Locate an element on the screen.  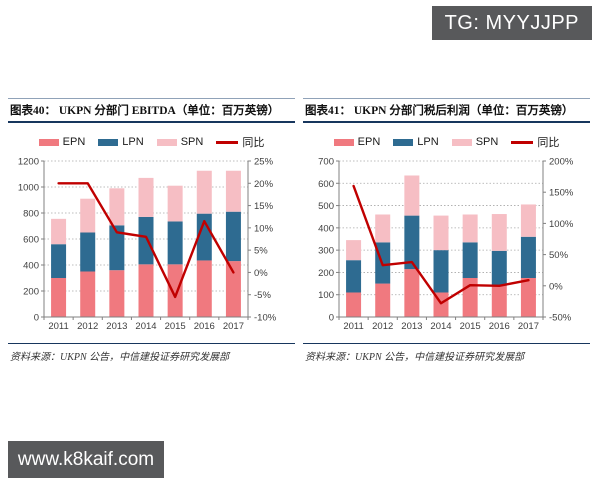
tg-badge: TG: MYYJJPP is located at coordinates (511, 23).